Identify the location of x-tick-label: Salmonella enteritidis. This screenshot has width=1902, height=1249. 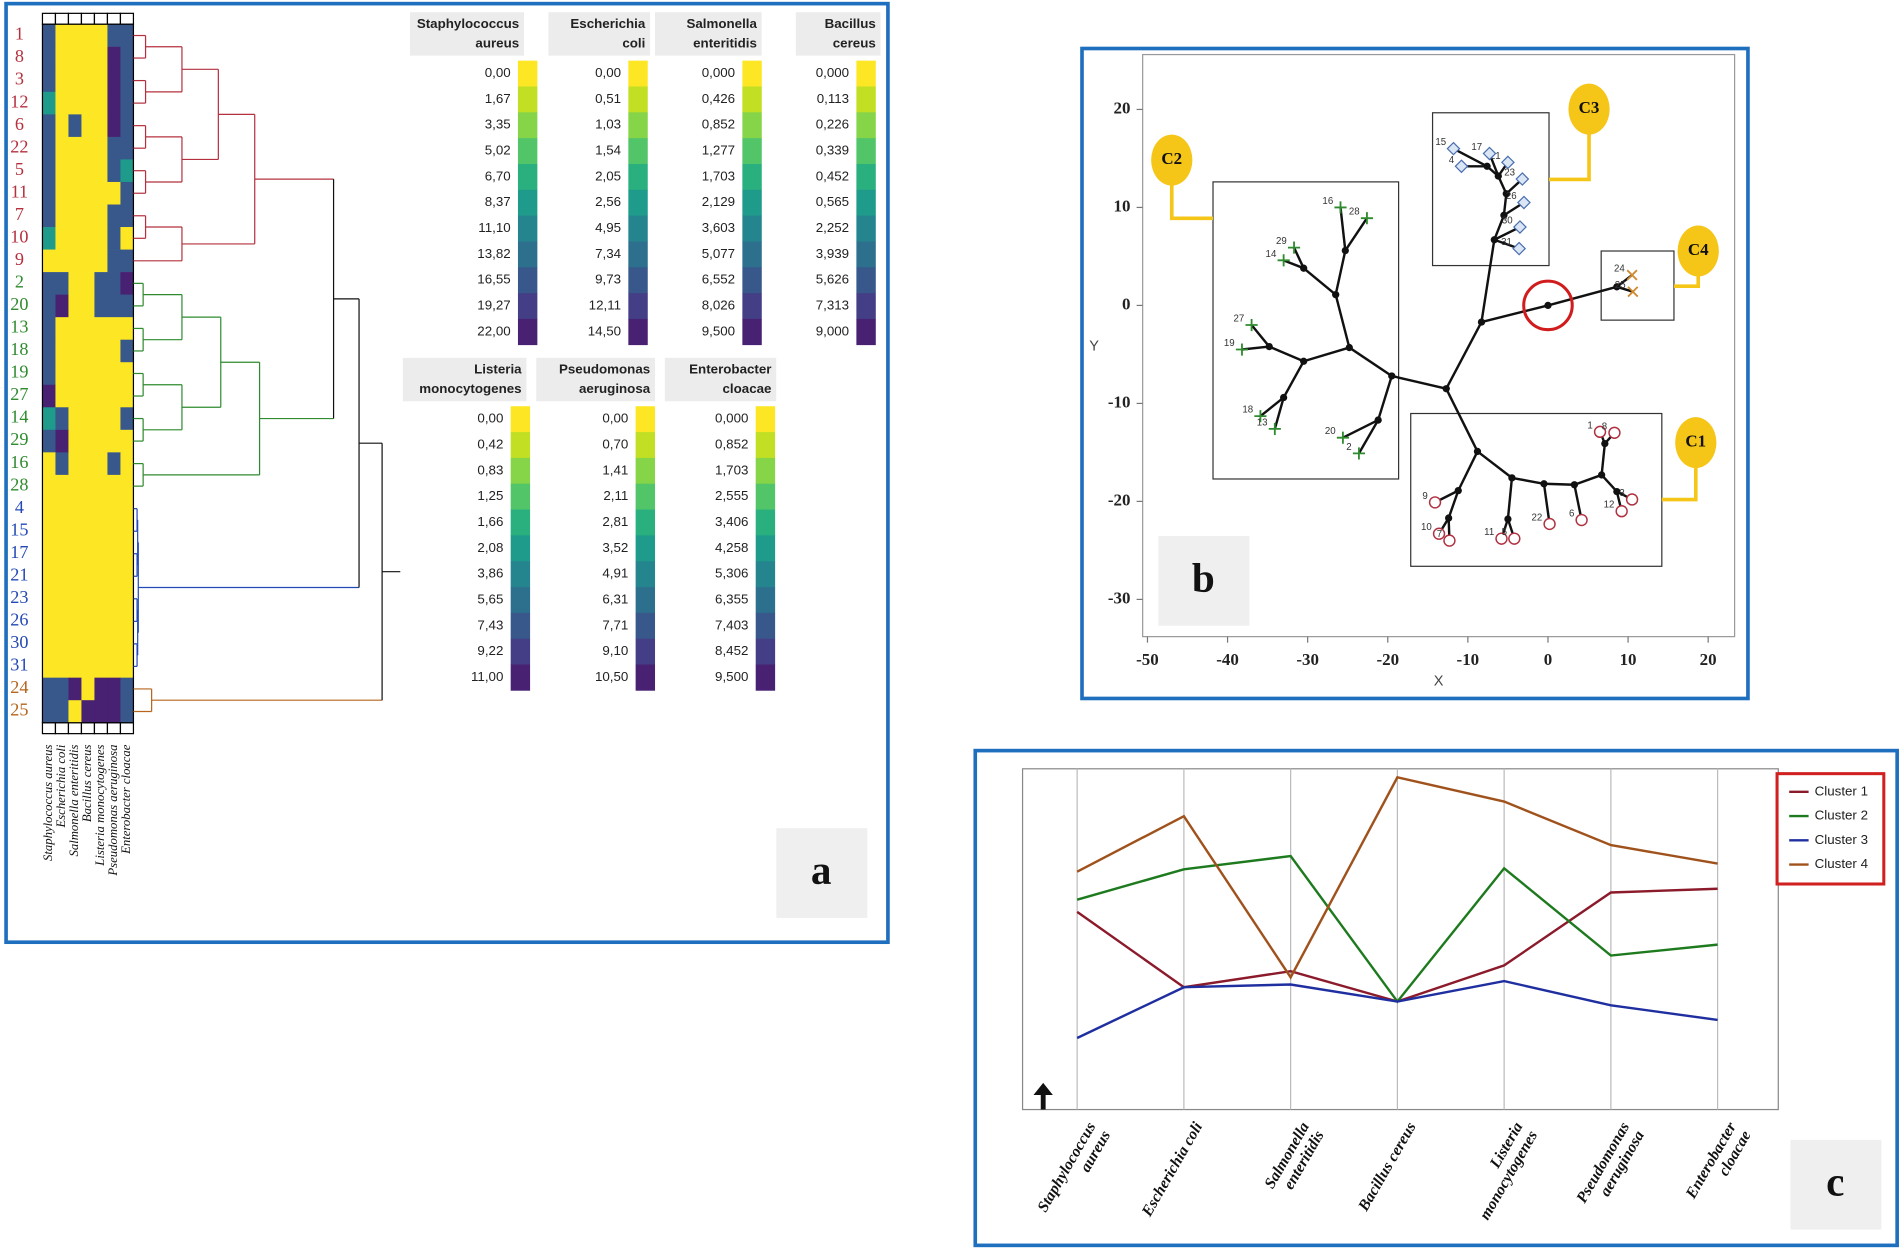
(1294, 1156).